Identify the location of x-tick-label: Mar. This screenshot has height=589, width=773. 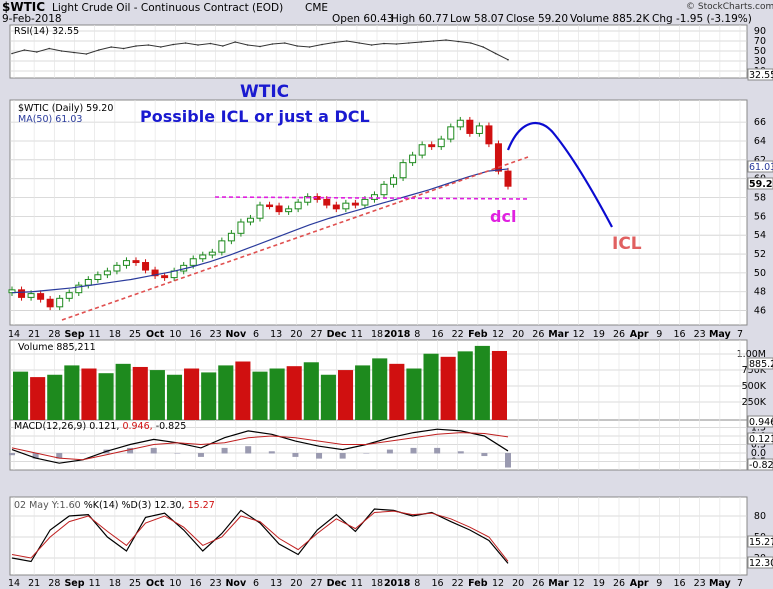
(558, 334).